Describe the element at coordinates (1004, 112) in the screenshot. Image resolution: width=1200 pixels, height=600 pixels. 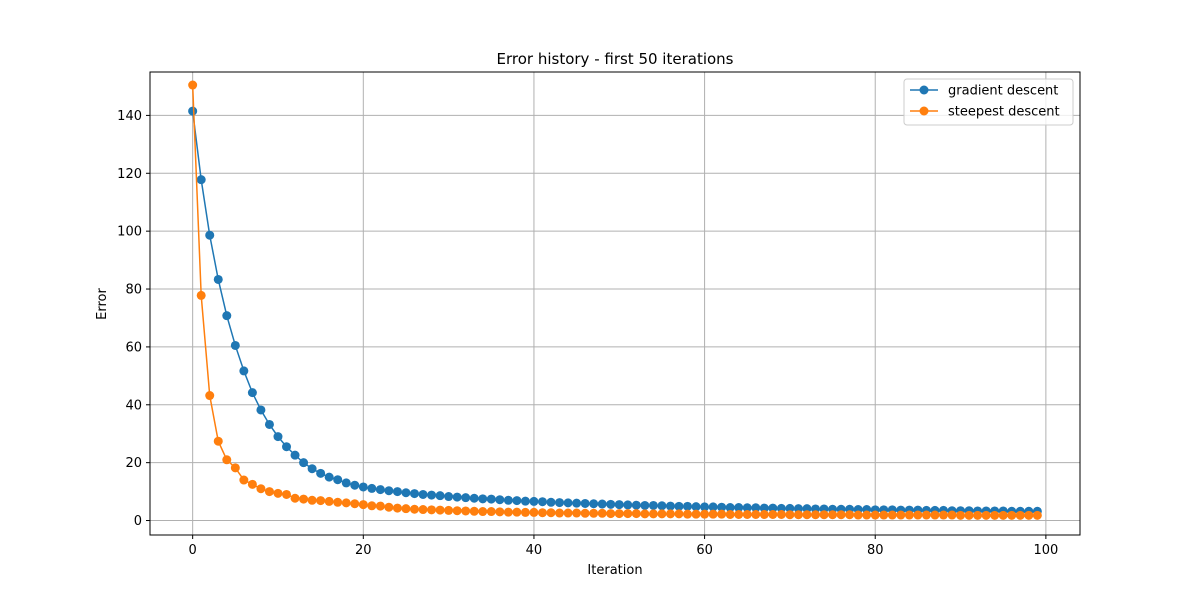
I see `legend-label: steepest descent` at that location.